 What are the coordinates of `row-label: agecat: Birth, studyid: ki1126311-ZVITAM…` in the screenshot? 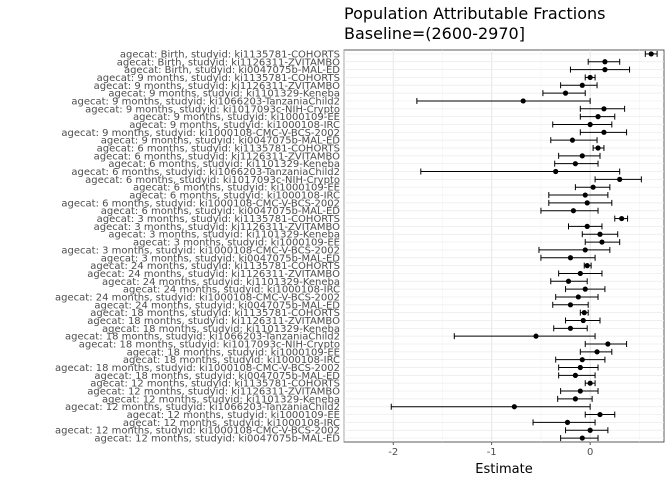 It's located at (228, 62).